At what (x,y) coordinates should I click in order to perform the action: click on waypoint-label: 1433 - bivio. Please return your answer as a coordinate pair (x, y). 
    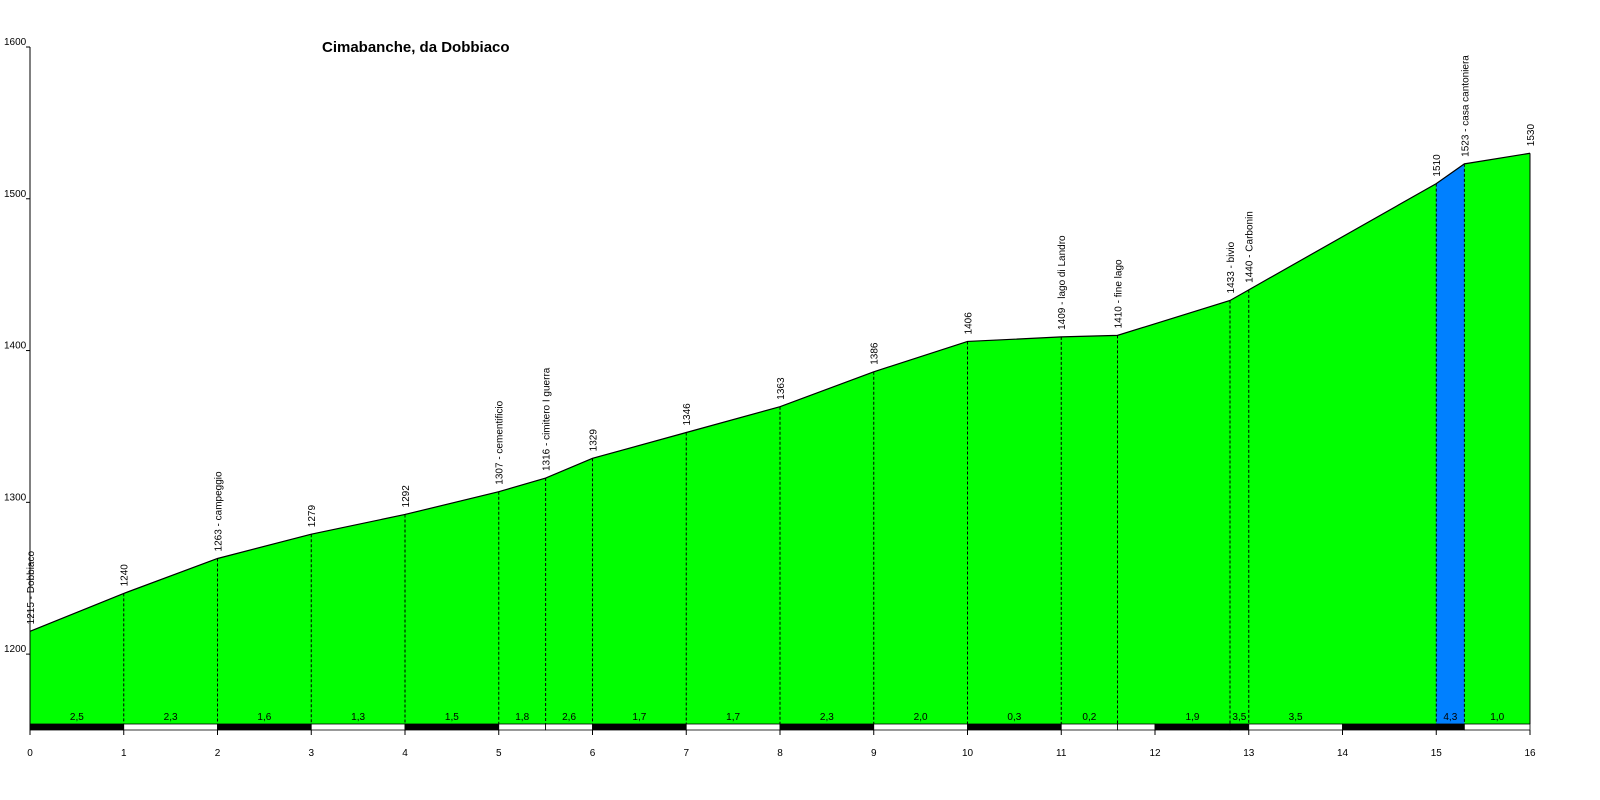
    Looking at the image, I should click on (1231, 267).